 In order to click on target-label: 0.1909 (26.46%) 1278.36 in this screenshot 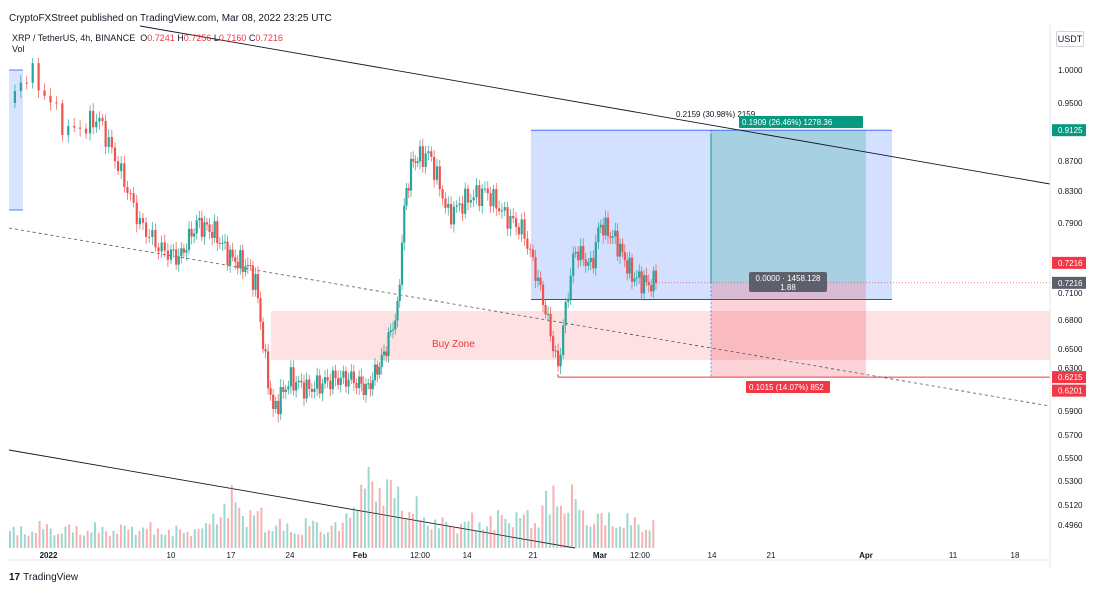, I will do `click(787, 122)`.